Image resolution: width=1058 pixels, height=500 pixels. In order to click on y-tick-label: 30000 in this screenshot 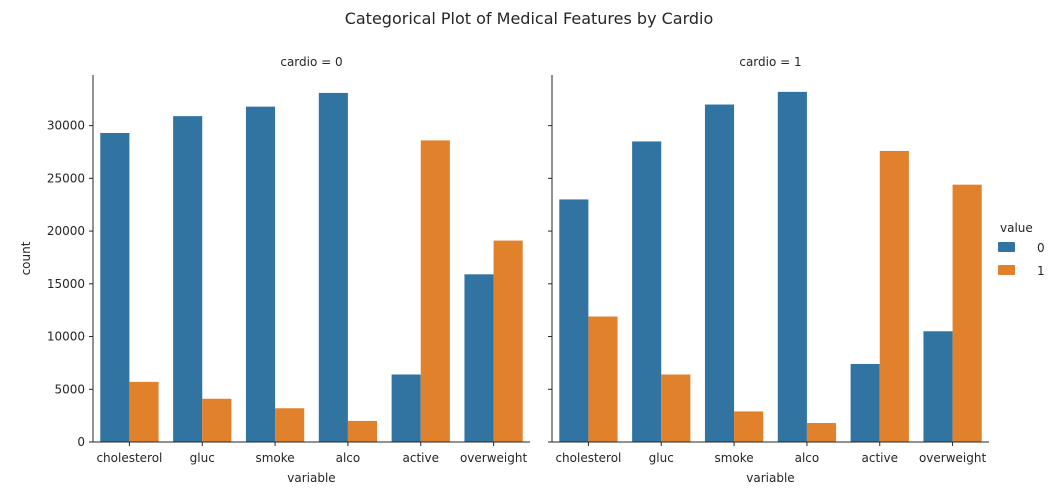, I will do `click(66, 126)`.